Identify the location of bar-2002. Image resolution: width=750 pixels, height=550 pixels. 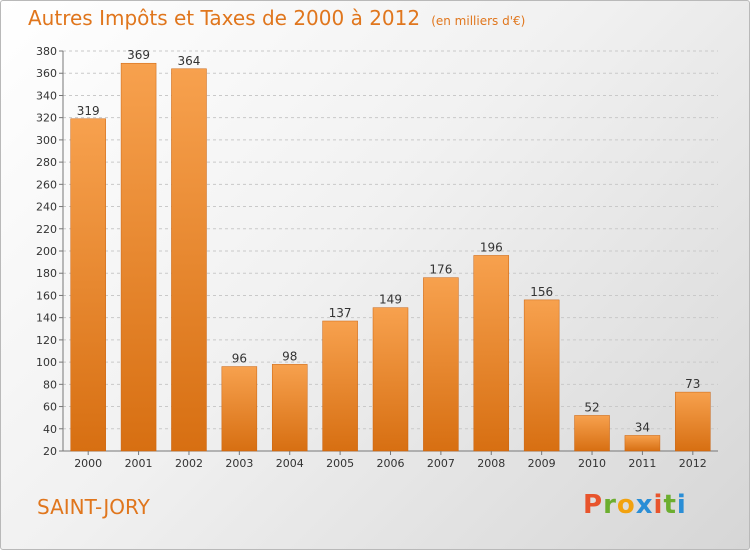
(189, 260).